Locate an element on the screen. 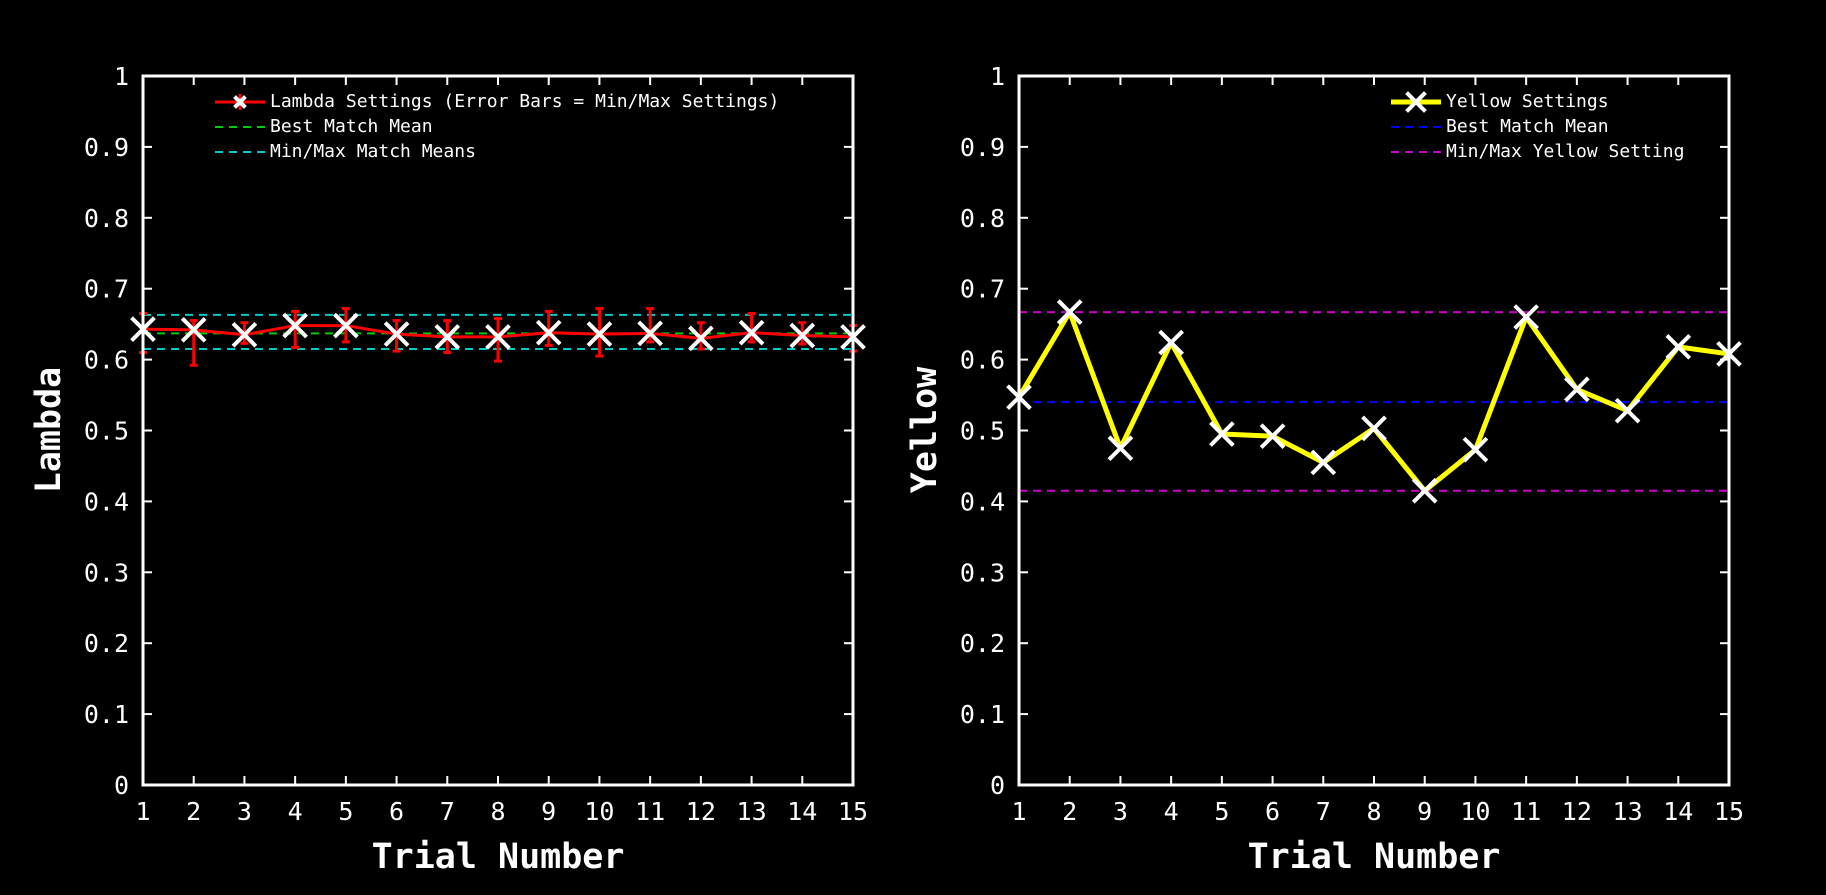 This screenshot has height=895, width=1826. legend-sample-lambda-settings is located at coordinates (240, 102).